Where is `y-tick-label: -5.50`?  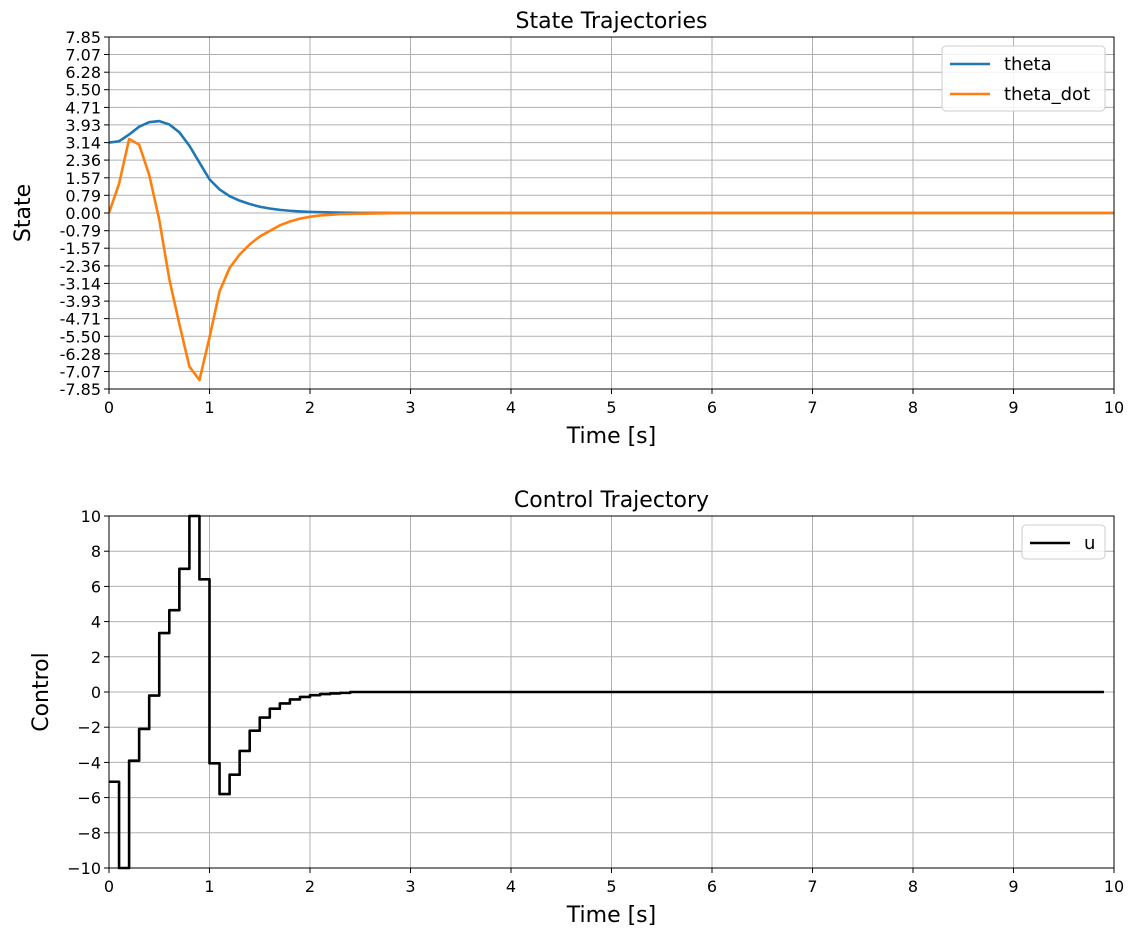
y-tick-label: -5.50 is located at coordinates (80, 336).